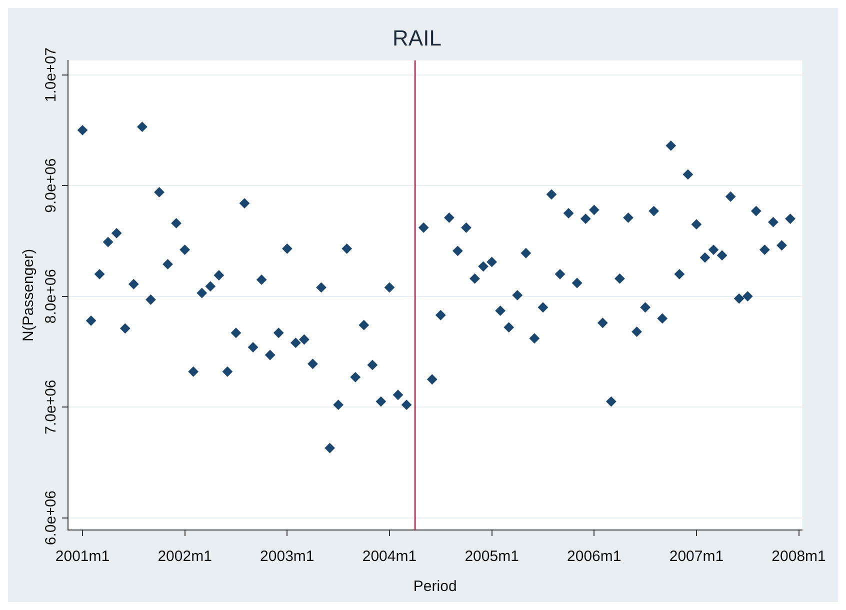 The width and height of the screenshot is (846, 610). I want to click on x-tick-label: 2004m1, so click(389, 557).